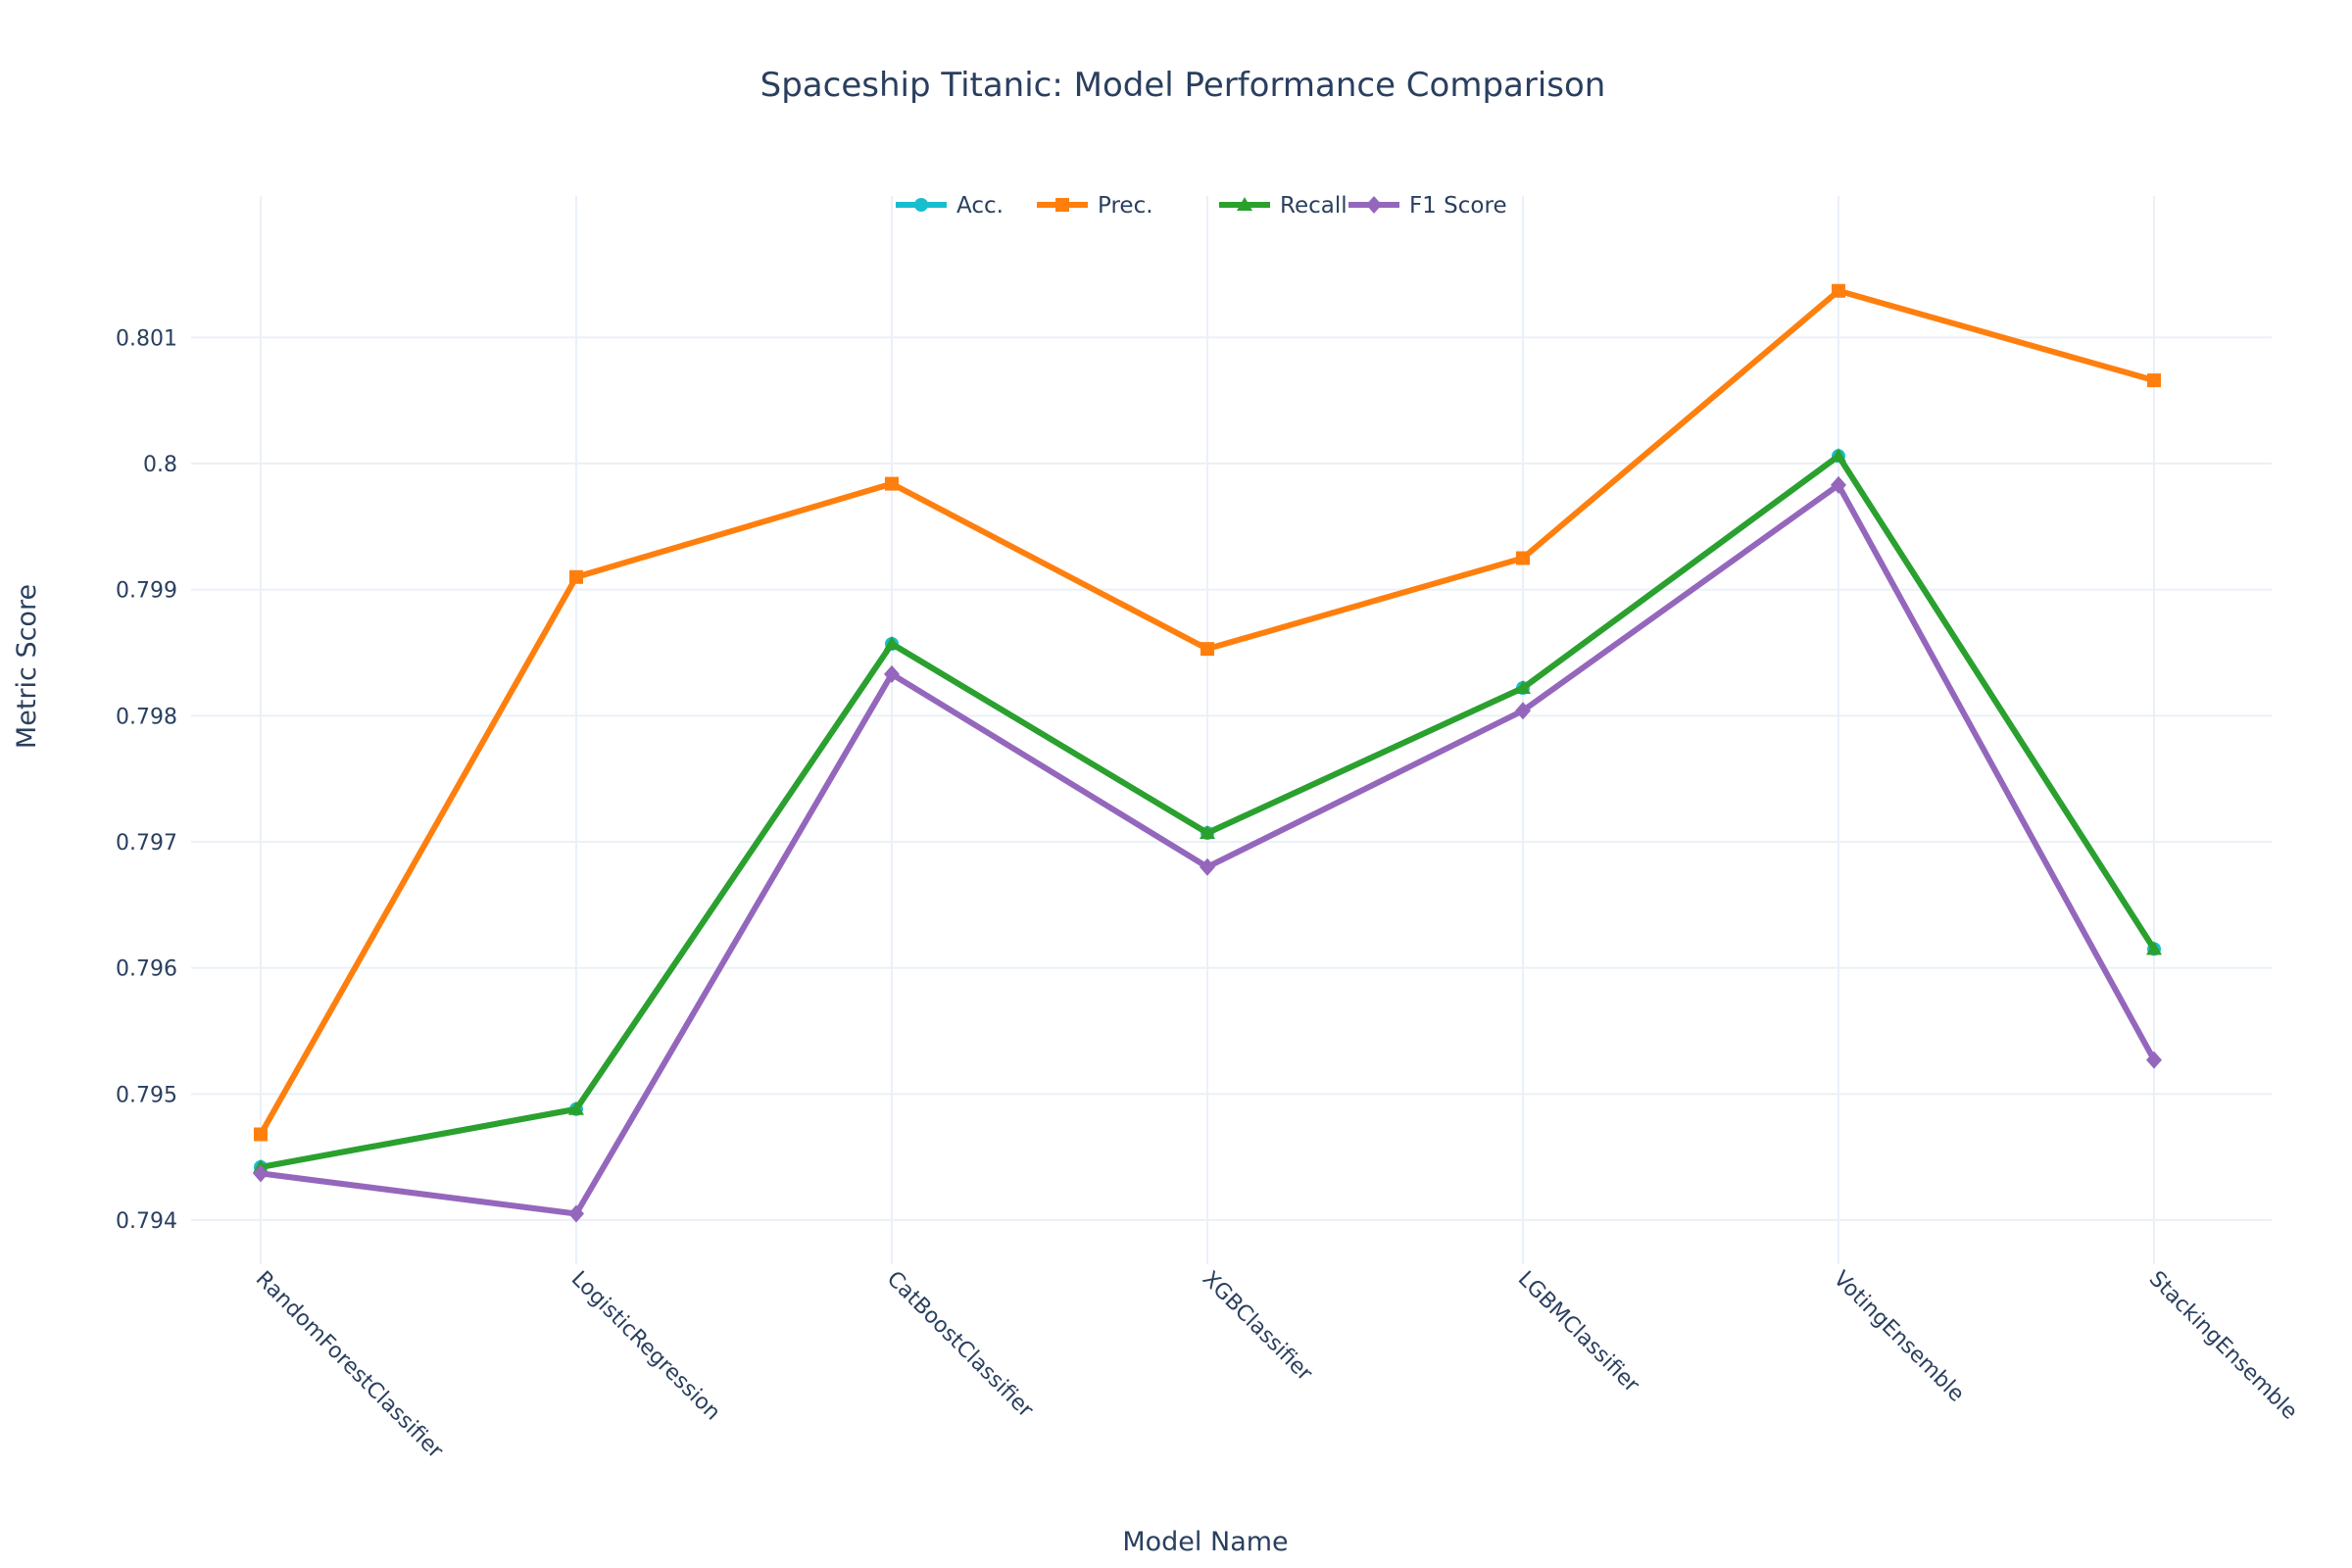 This screenshot has width=2352, height=1568. What do you see at coordinates (146, 780) in the screenshot?
I see `y-axis-ticks: 0.794 0.795 0.796 0.797 0.798 0.799 0.8 0.801` at bounding box center [146, 780].